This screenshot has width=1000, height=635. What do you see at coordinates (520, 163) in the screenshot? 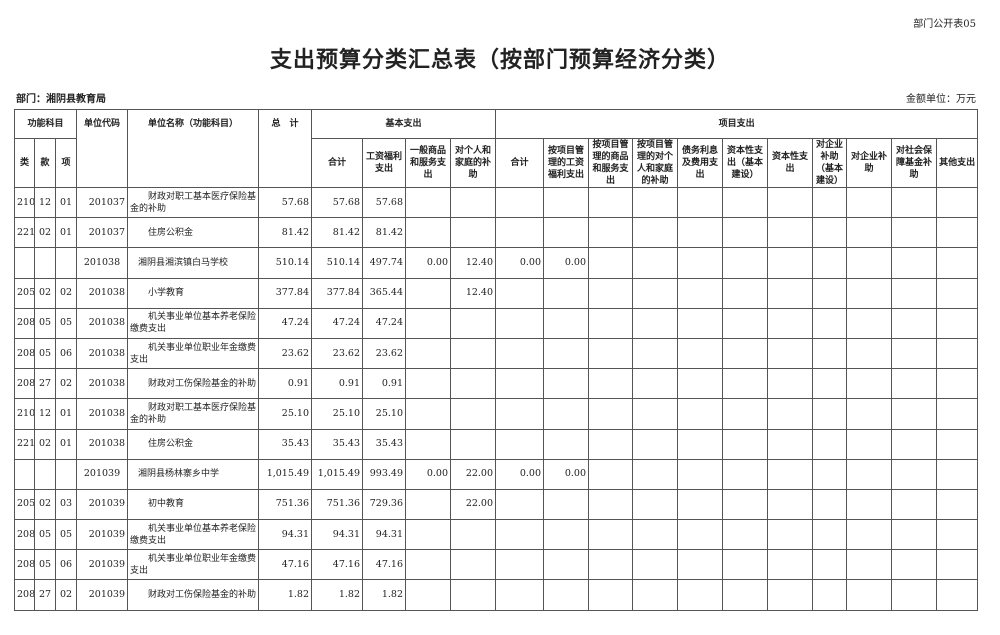
I see `header-project-col: 合计` at bounding box center [520, 163].